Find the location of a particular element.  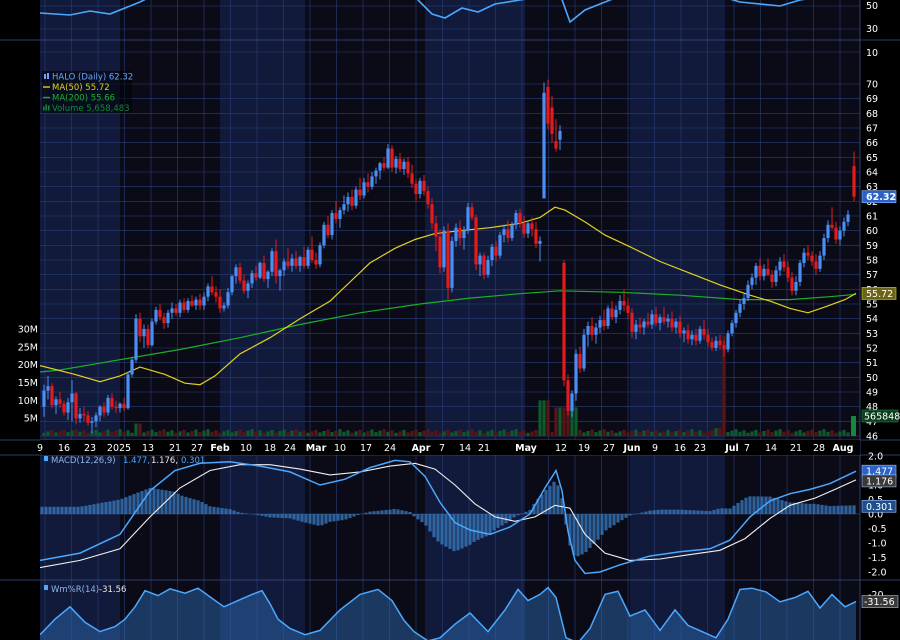

price-tick: 50 is located at coordinates (872, 378).